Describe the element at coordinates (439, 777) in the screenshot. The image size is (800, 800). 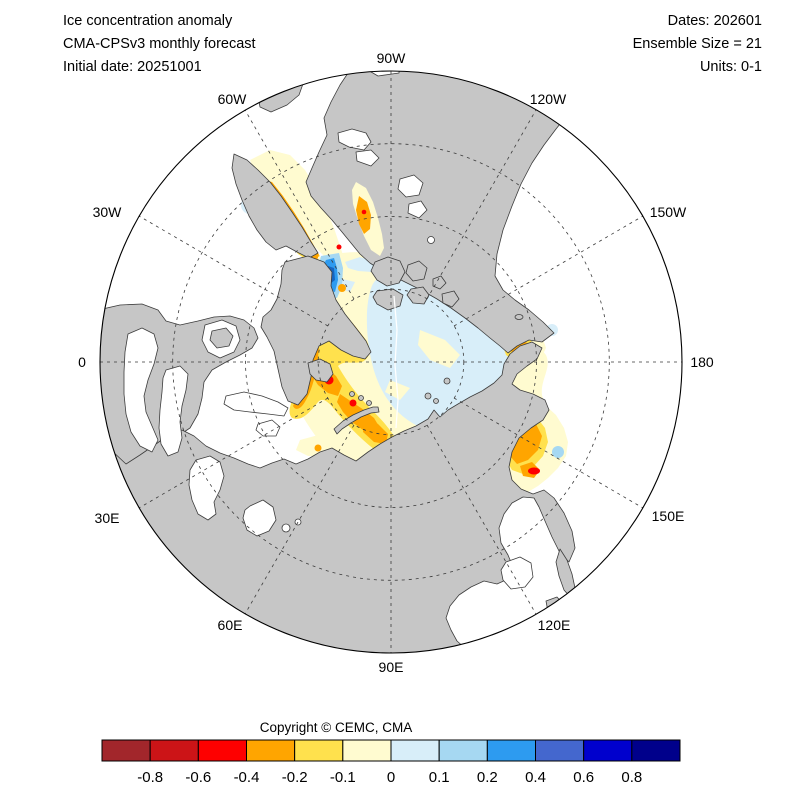
I see `colorbar-tick-0.1: 0.1` at that location.